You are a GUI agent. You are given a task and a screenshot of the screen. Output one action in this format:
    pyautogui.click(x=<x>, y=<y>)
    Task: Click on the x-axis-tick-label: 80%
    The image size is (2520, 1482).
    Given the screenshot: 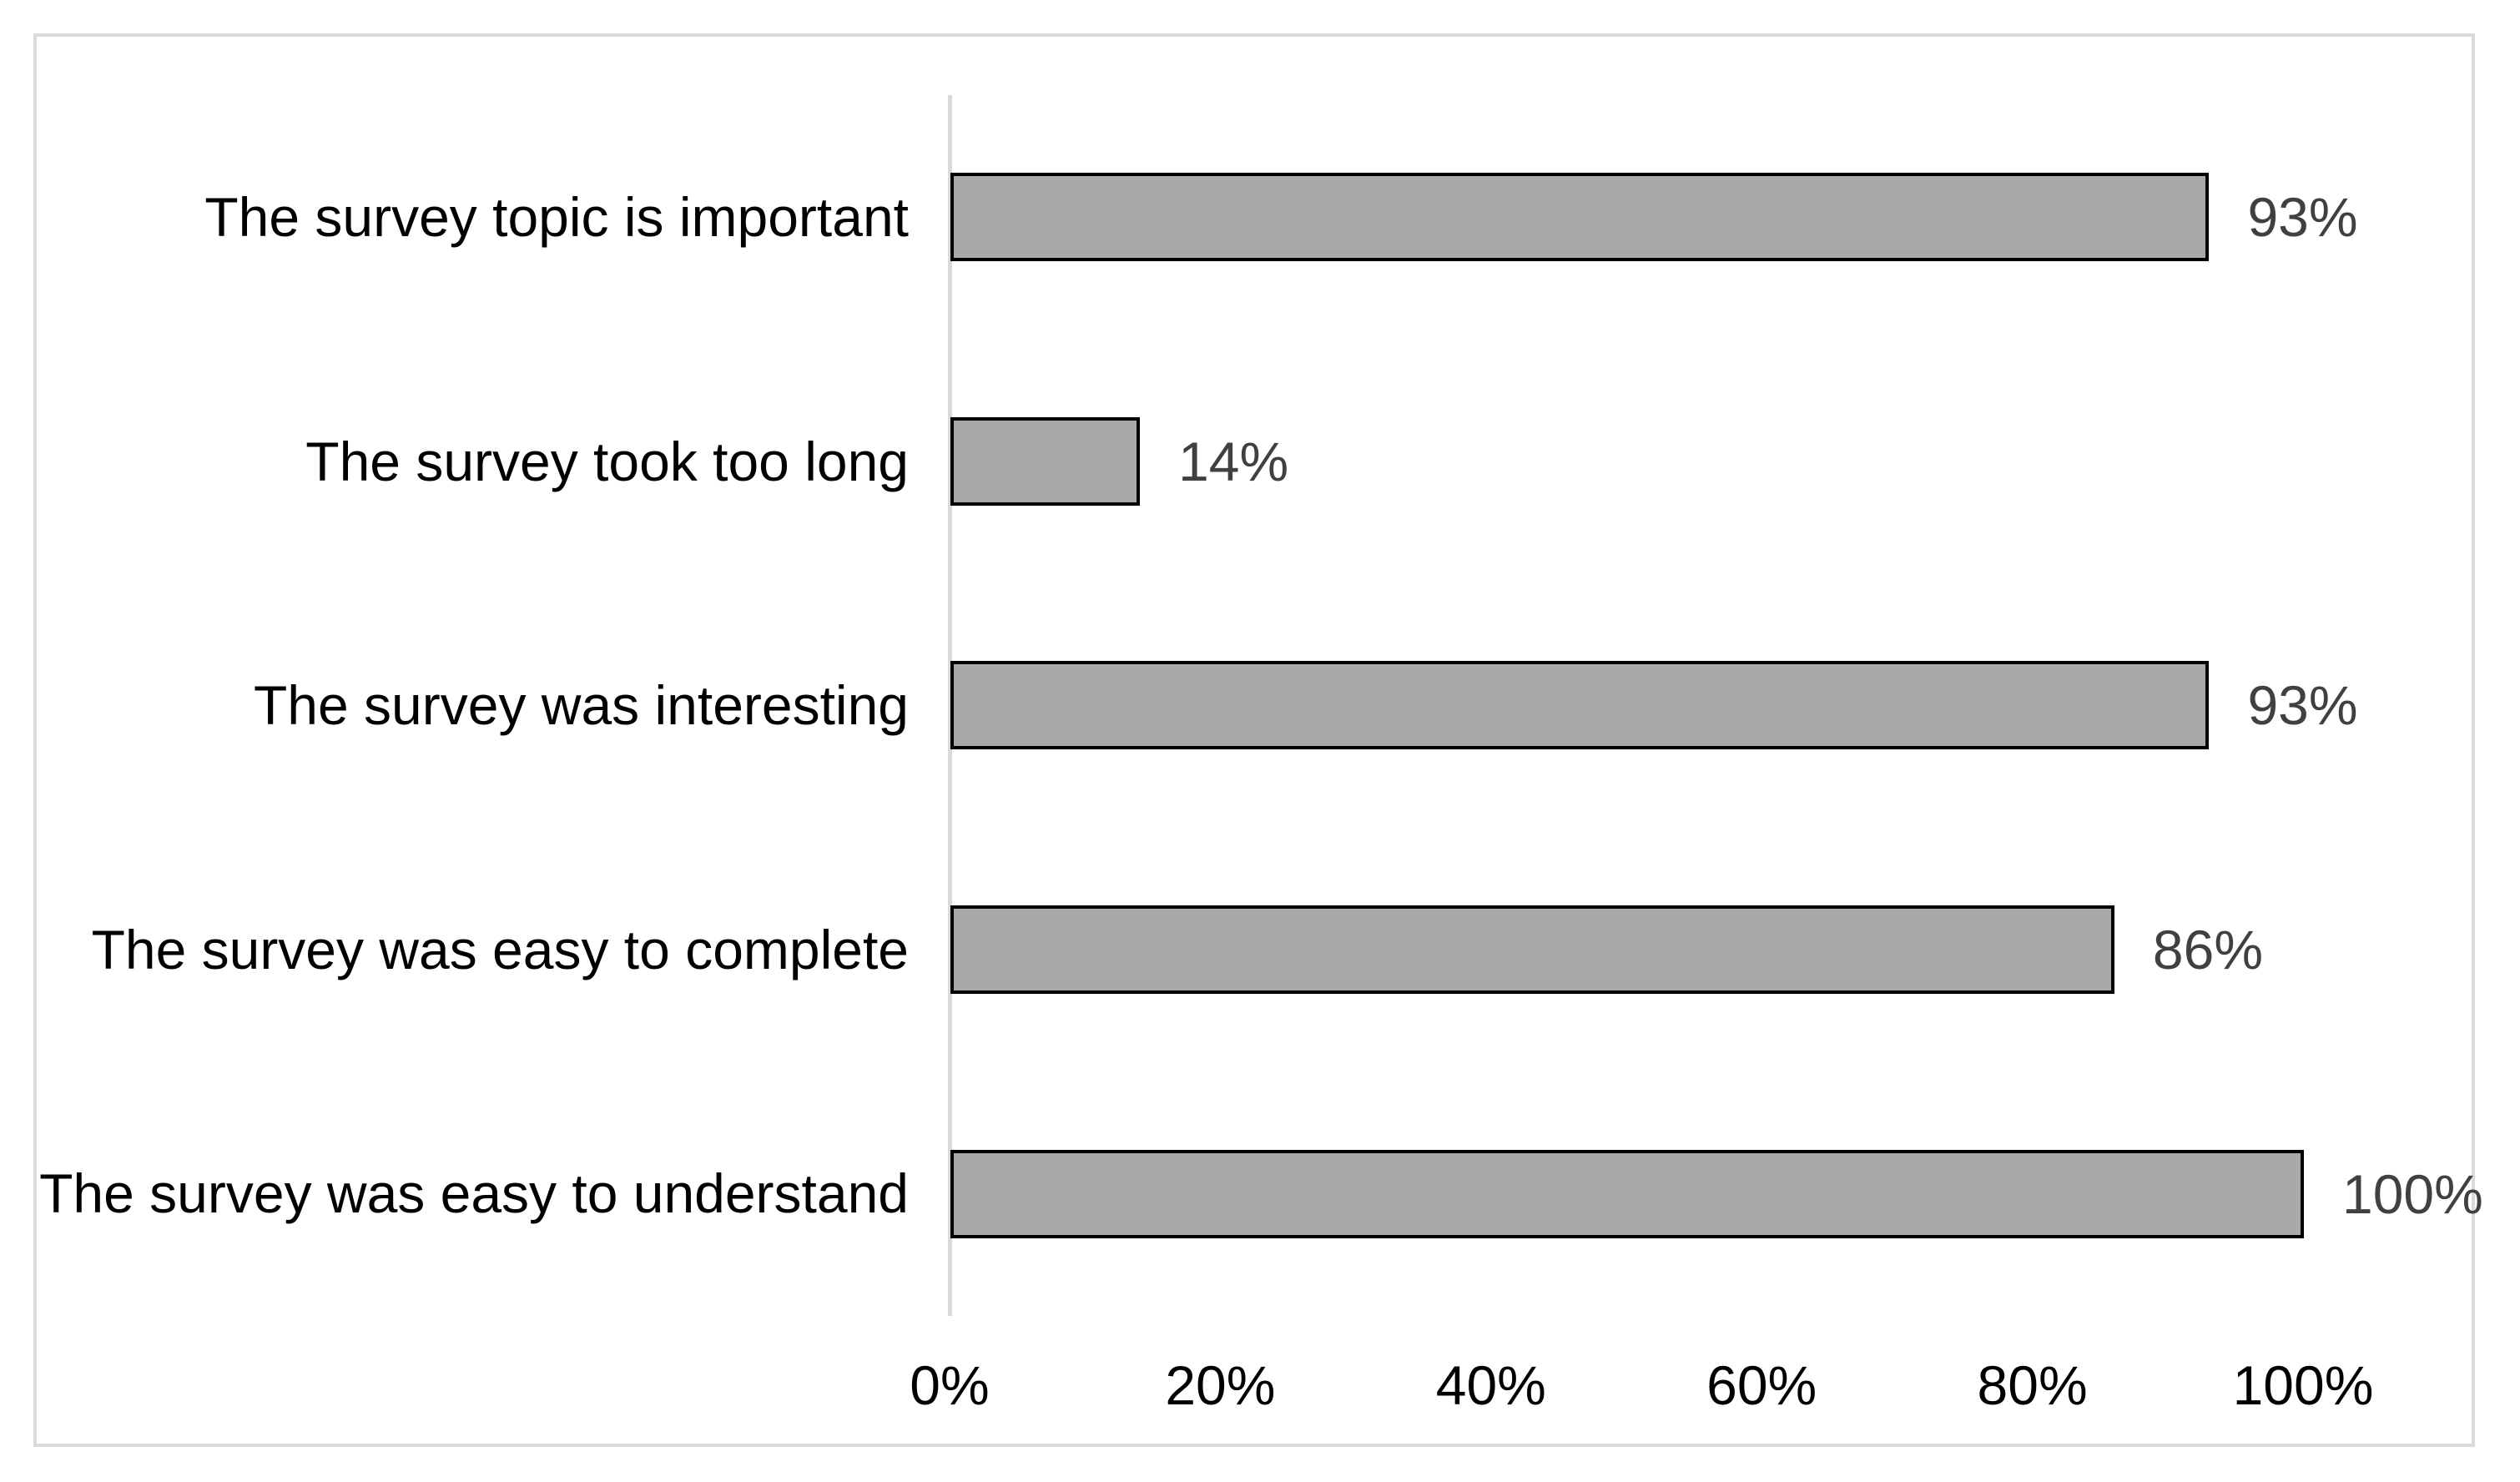 What is the action you would take?
    pyautogui.click(x=2033, y=1385)
    